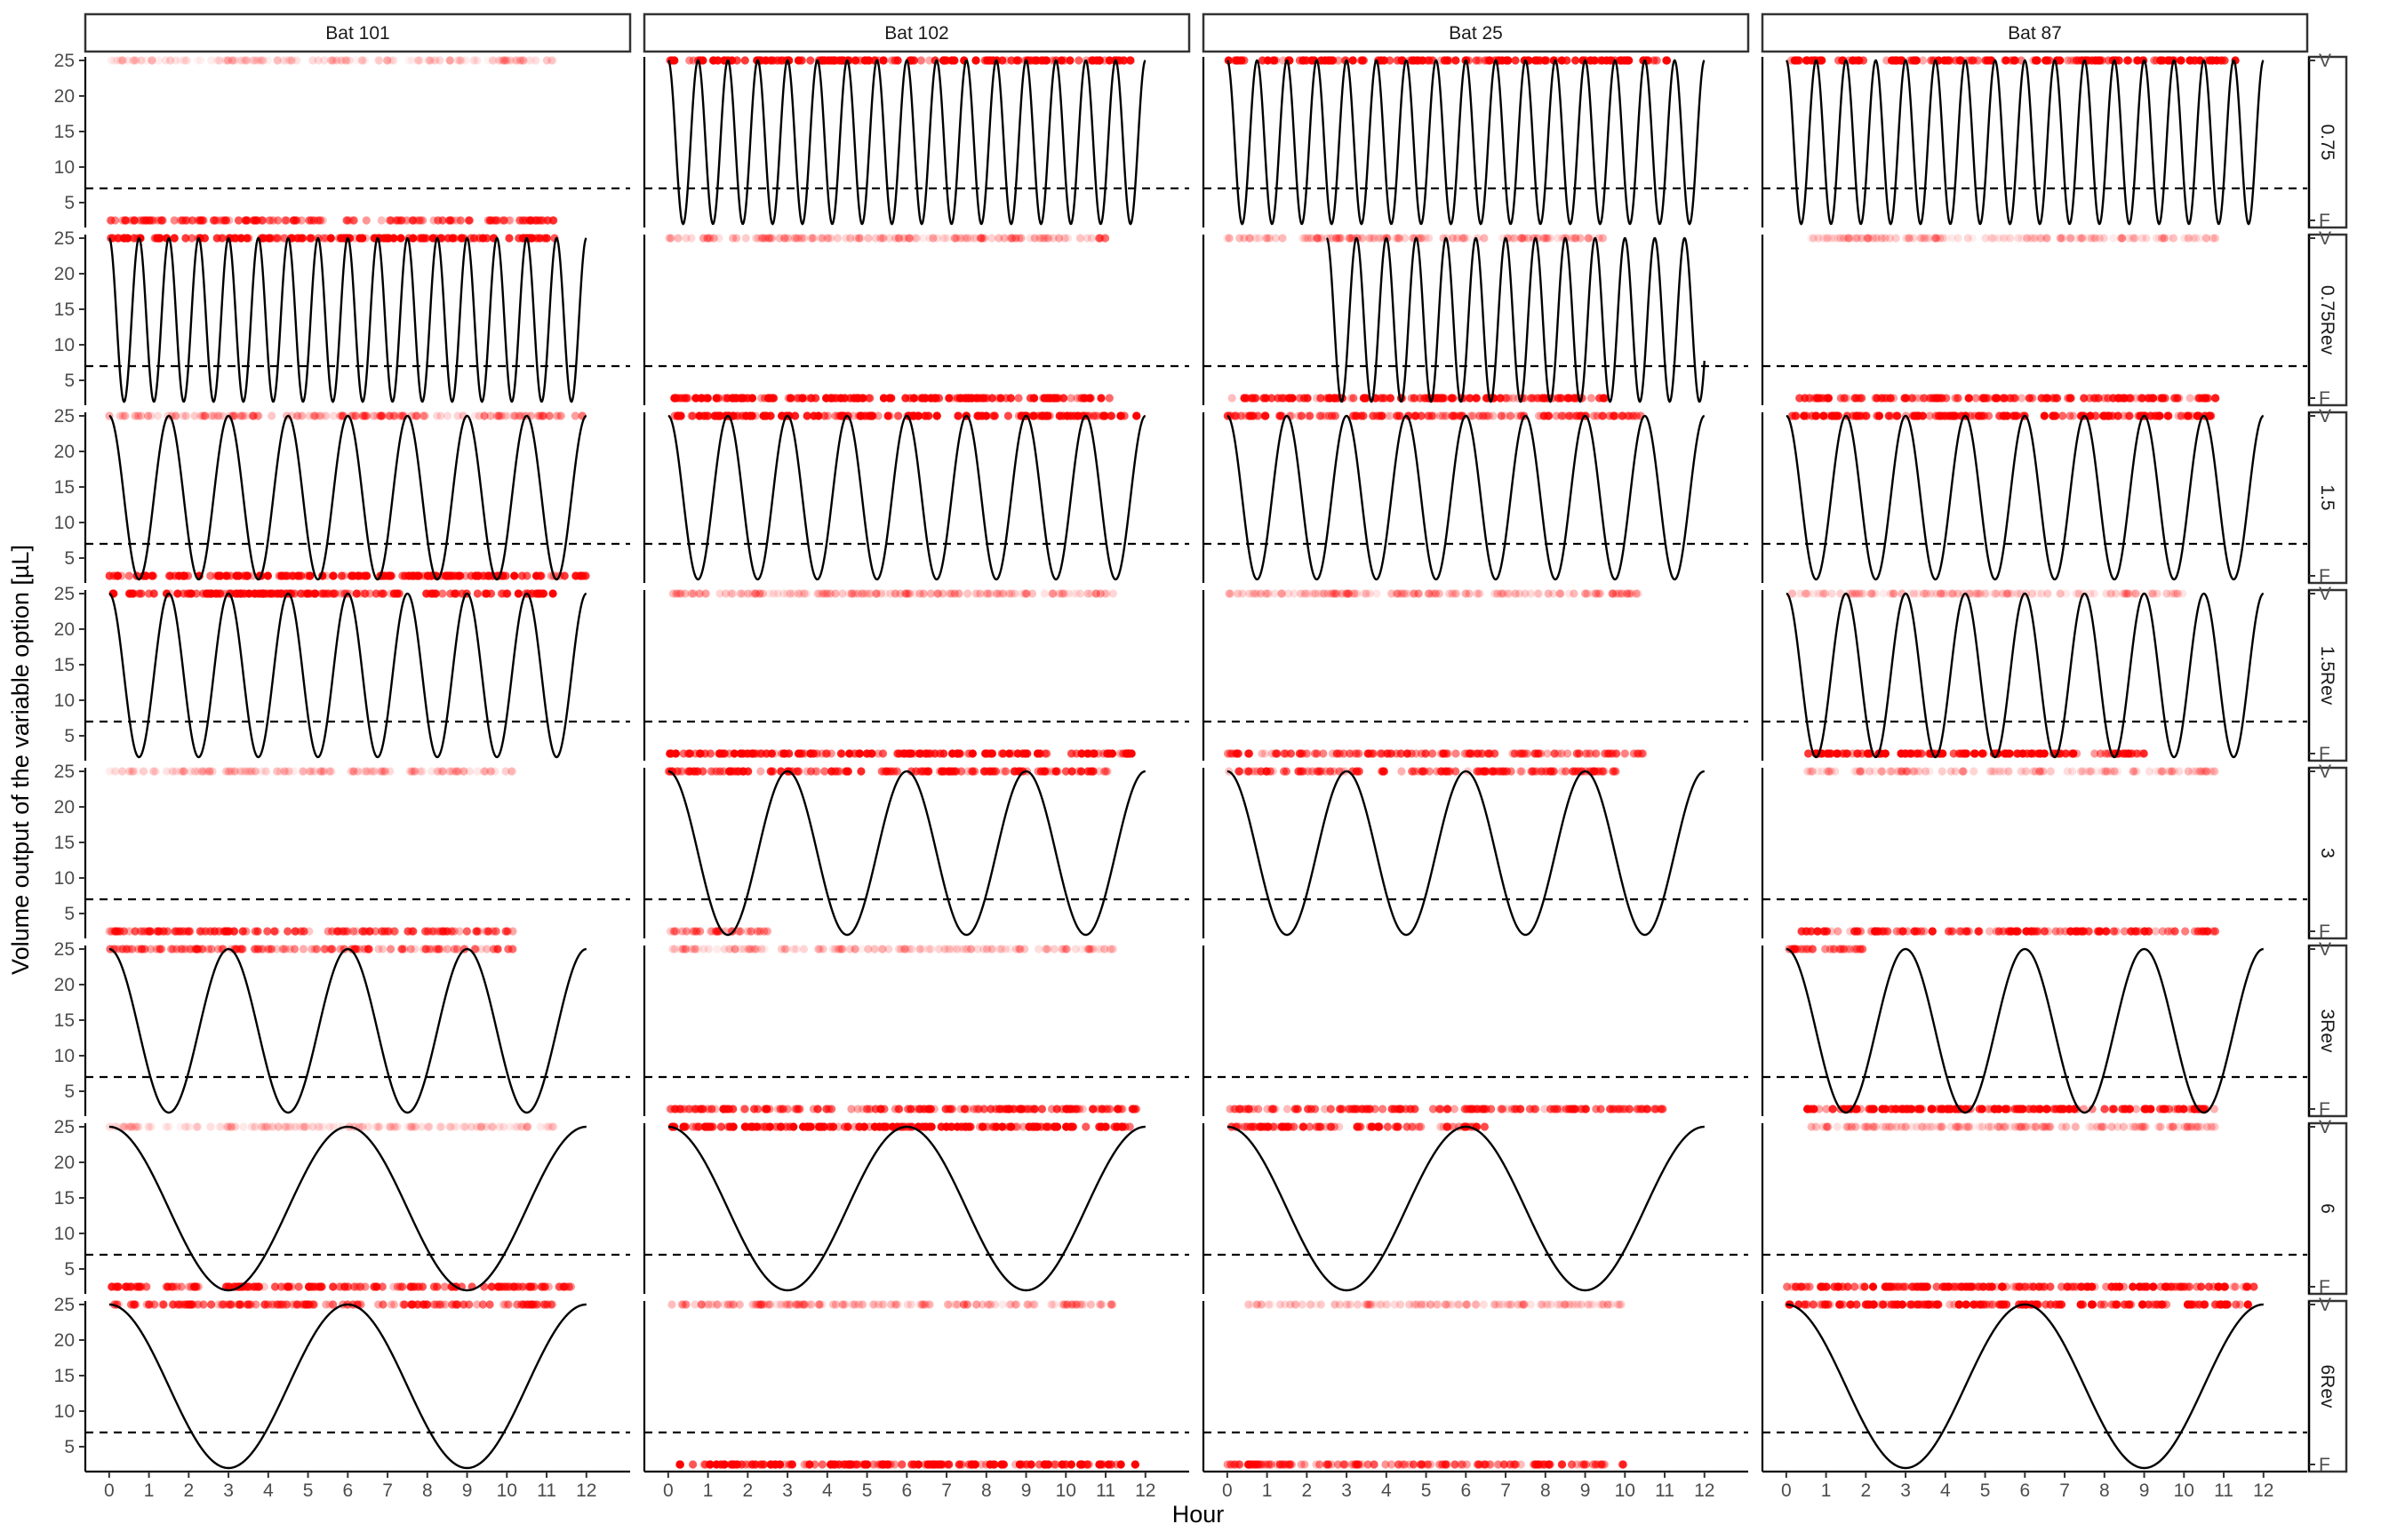 The height and width of the screenshot is (1540, 2389). I want to click on panel-bat-101-0.75rev, so click(347, 318).